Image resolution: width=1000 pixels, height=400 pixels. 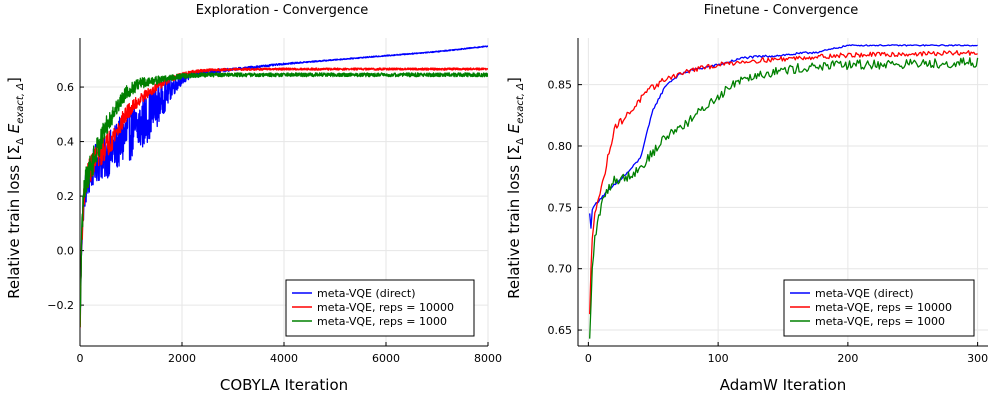 I want to click on x-tick-label: 300, so click(x=977, y=358).